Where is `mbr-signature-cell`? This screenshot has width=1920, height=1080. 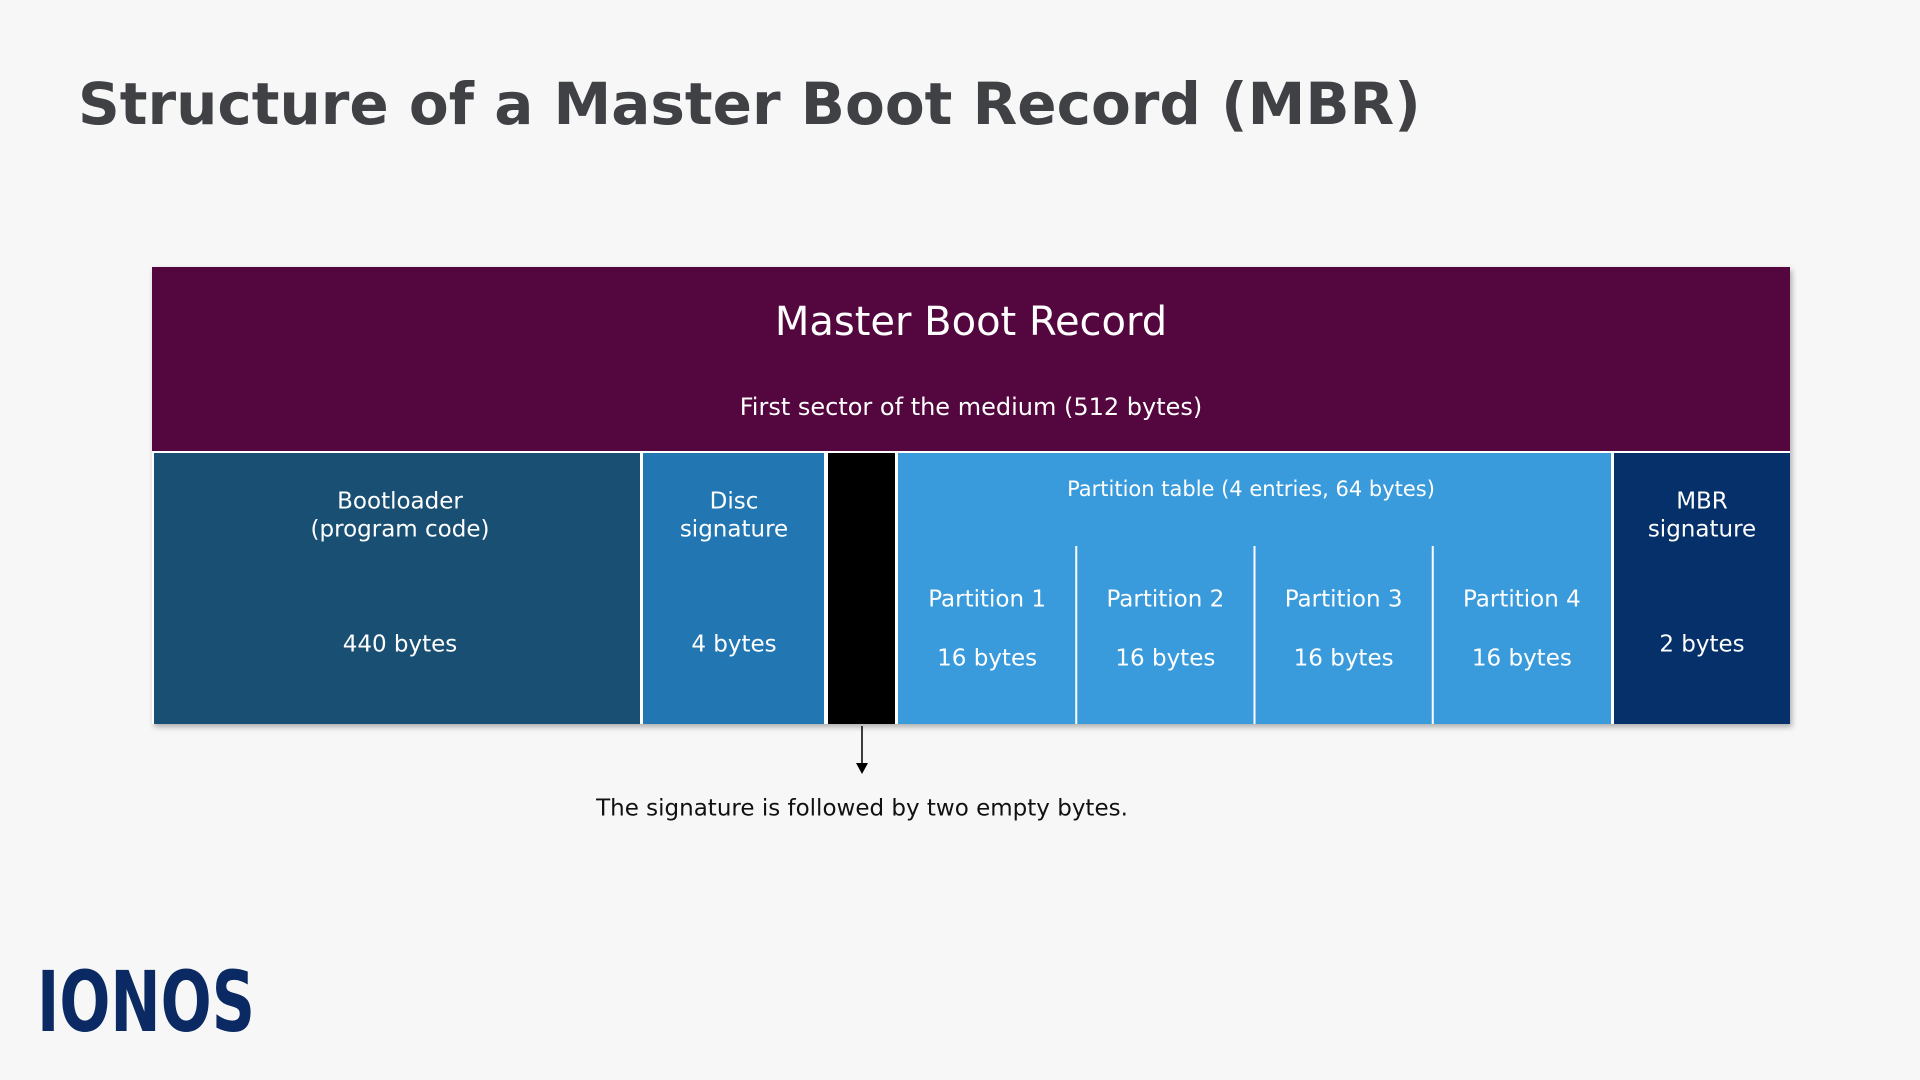
mbr-signature-cell is located at coordinates (1702, 588).